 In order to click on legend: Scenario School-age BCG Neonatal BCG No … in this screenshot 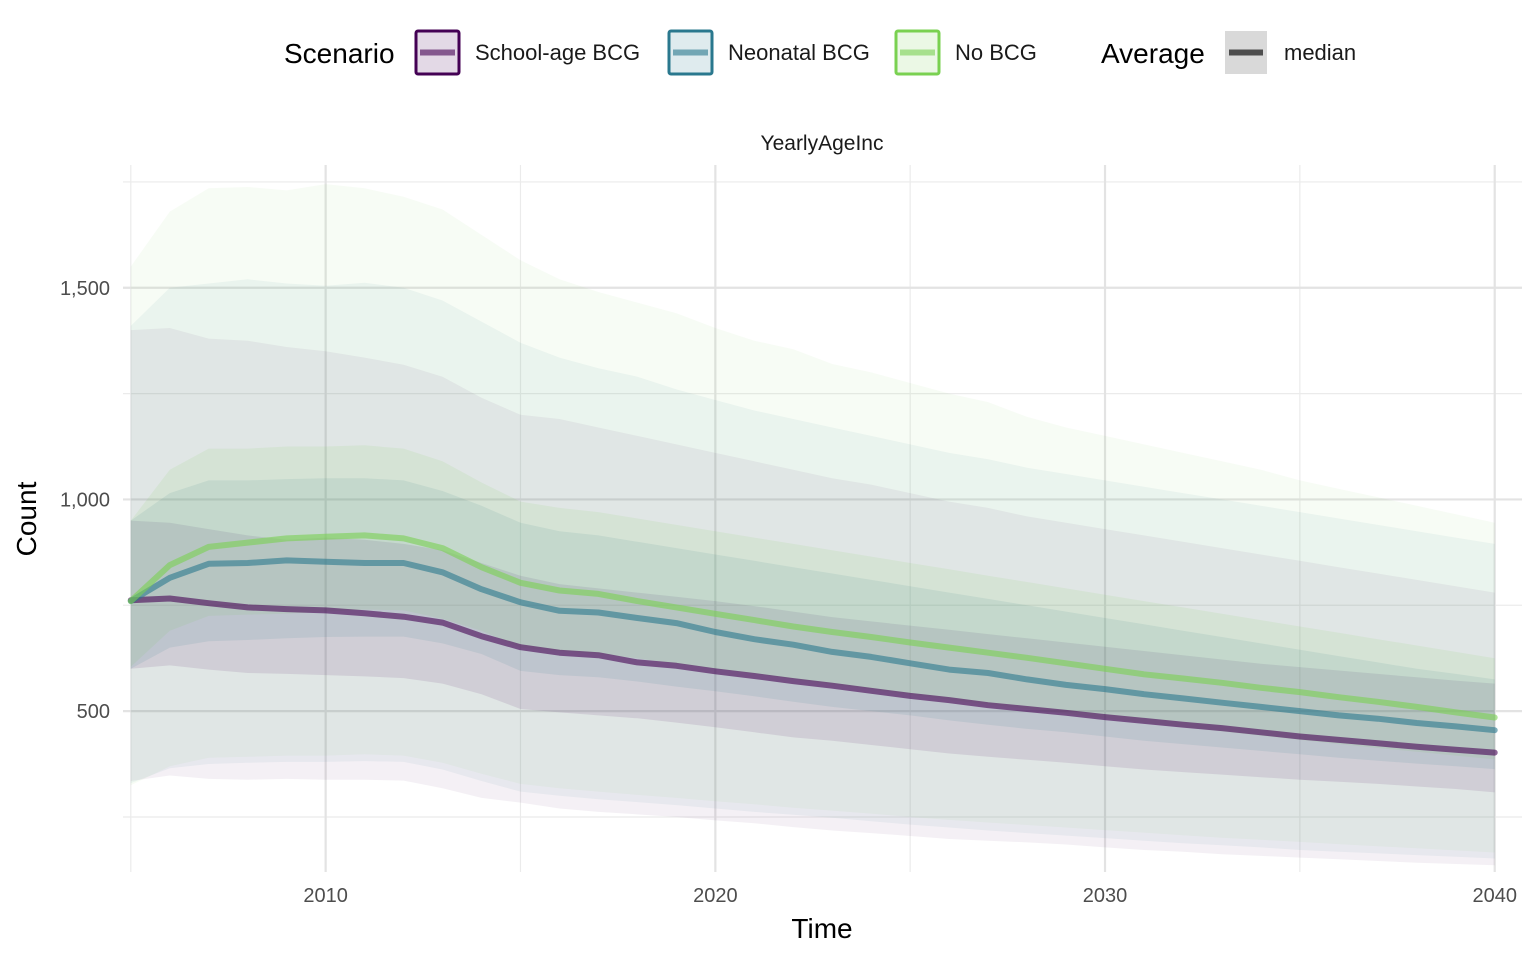, I will do `click(820, 52)`.